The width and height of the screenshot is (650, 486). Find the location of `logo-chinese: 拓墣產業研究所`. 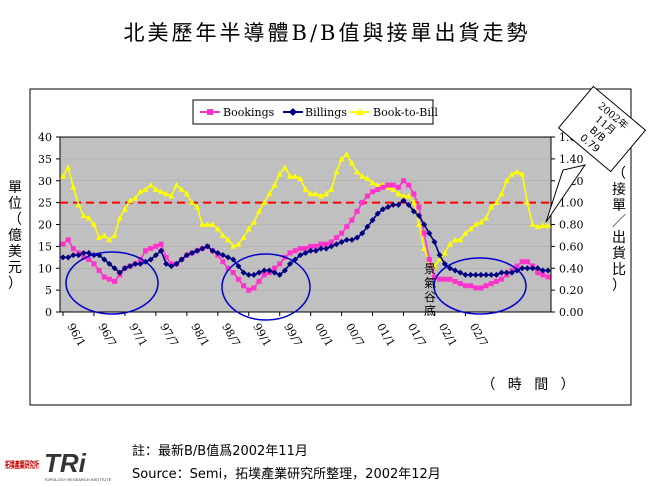

logo-chinese: 拓墣產業研究所 is located at coordinates (22, 465).